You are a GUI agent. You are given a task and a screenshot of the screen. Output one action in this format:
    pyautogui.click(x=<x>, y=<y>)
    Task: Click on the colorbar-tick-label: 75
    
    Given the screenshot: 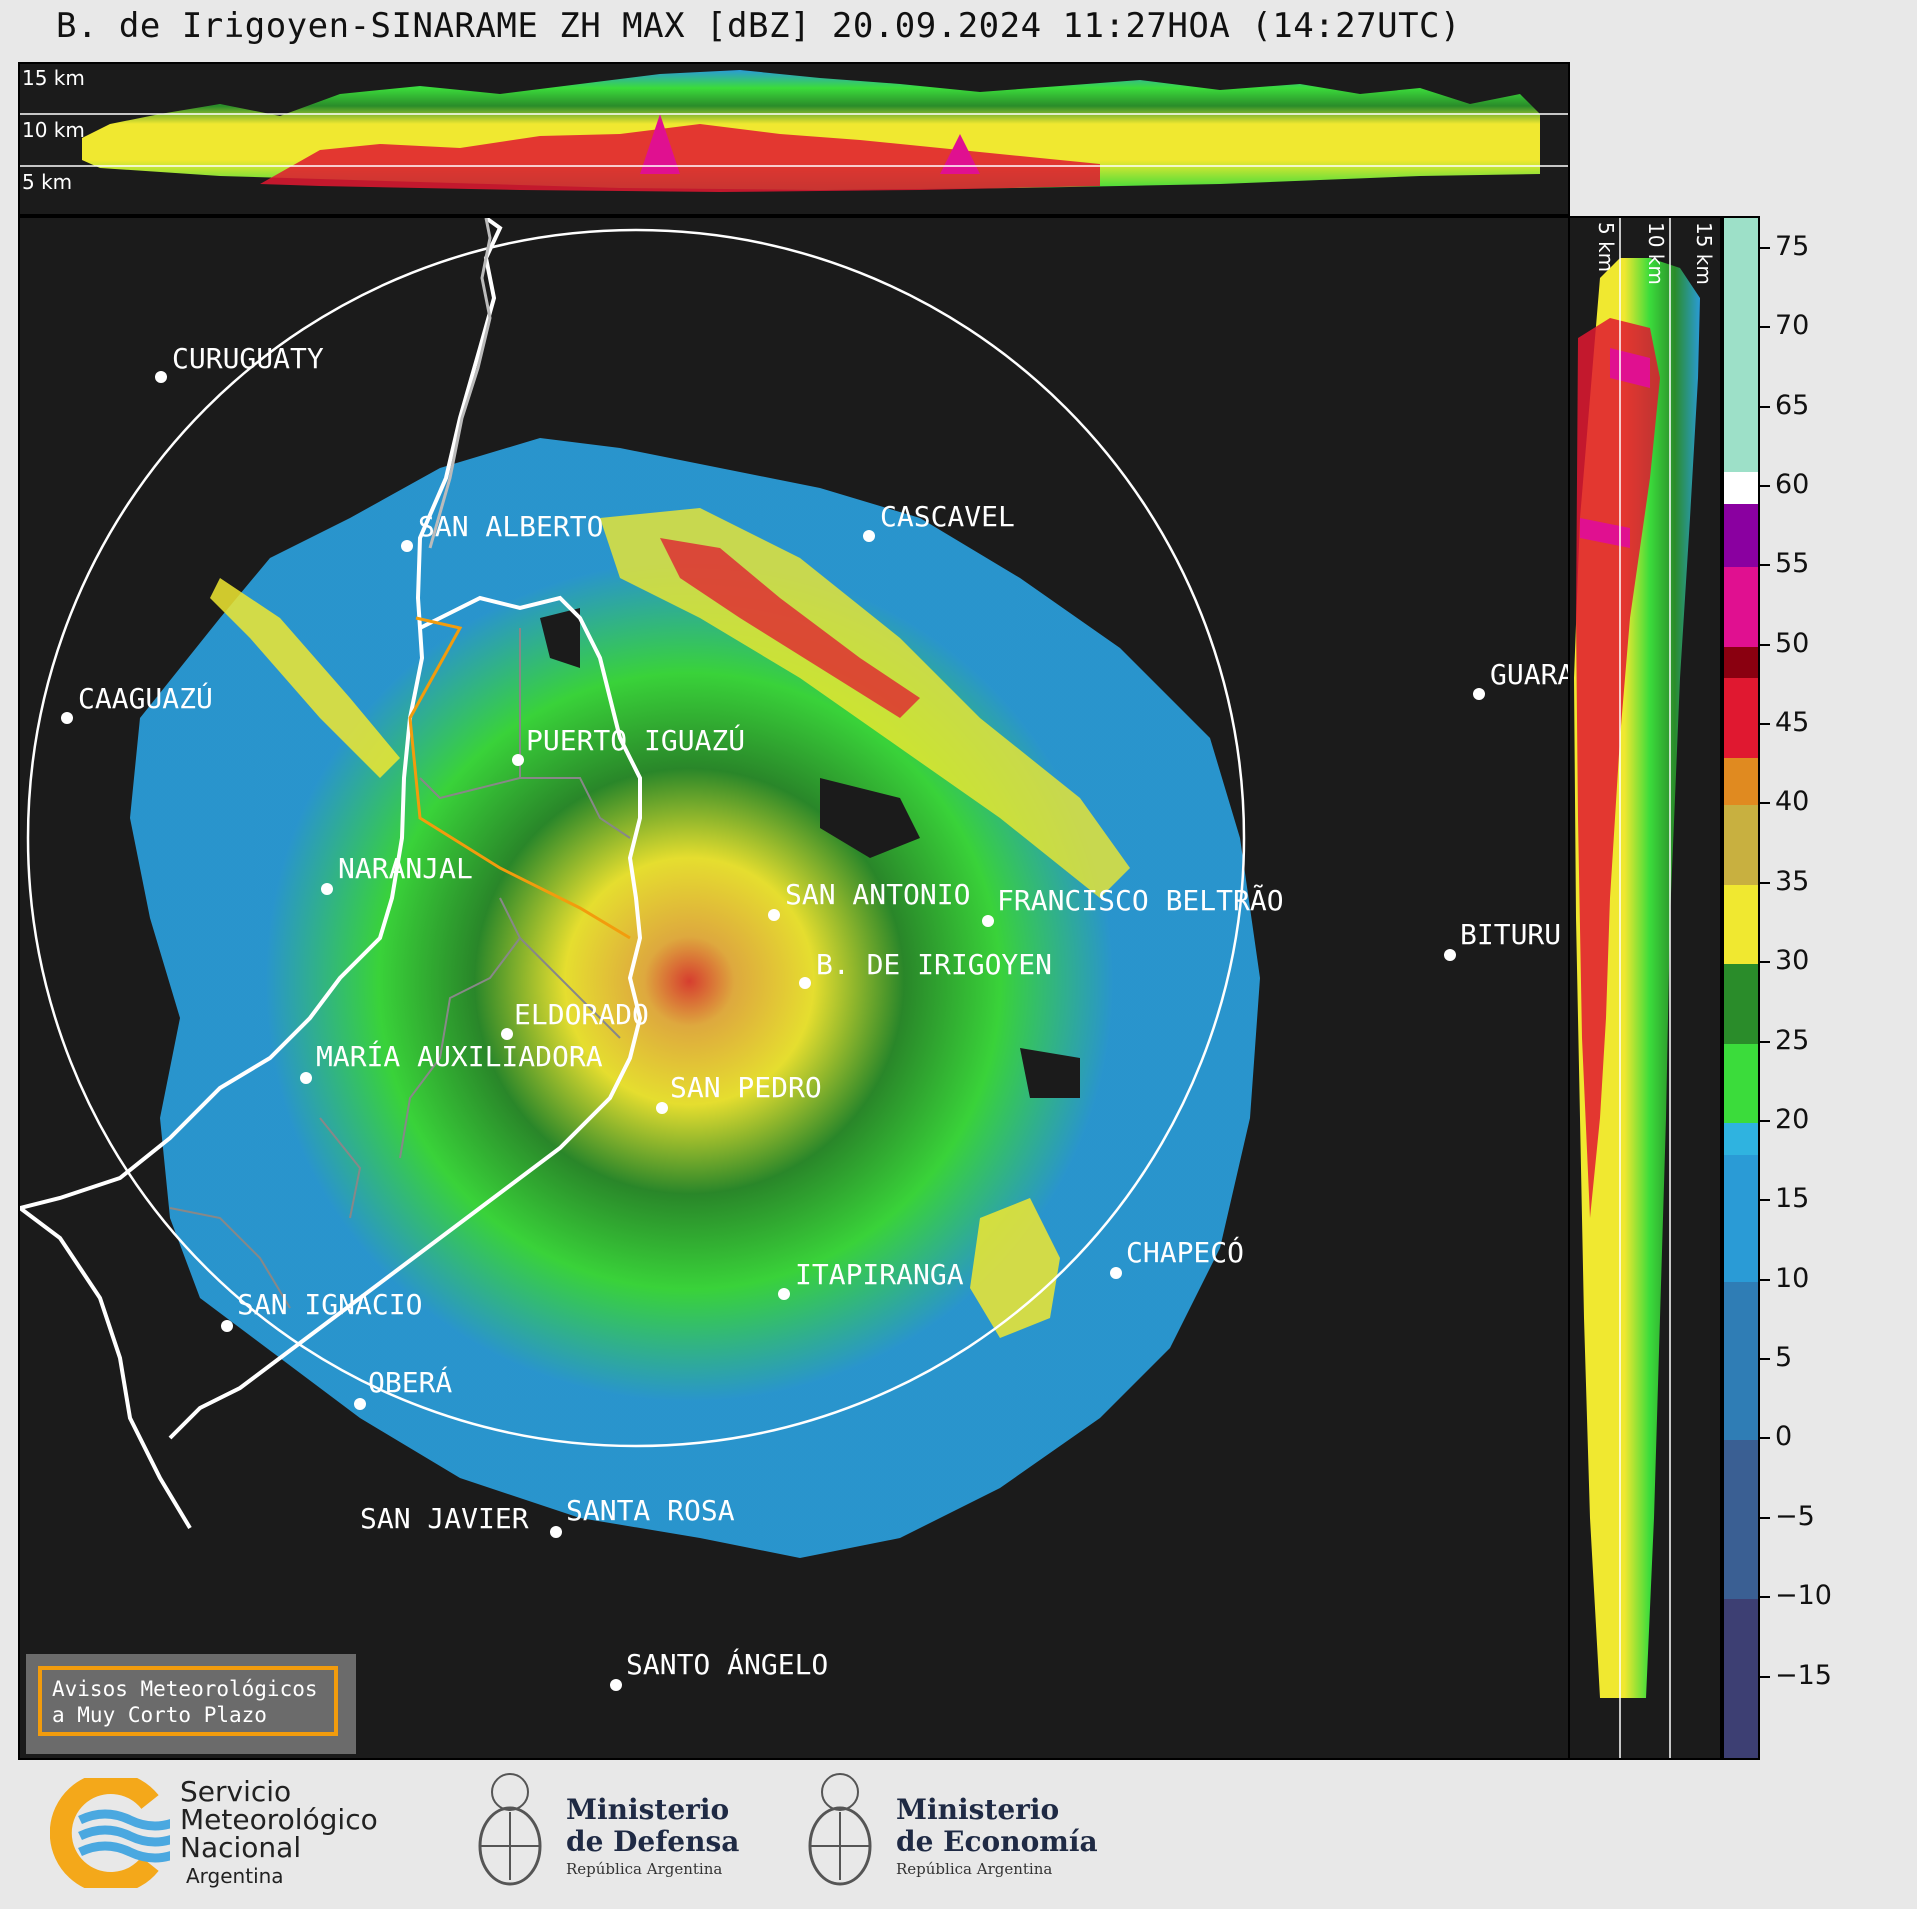 What is the action you would take?
    pyautogui.click(x=1792, y=246)
    